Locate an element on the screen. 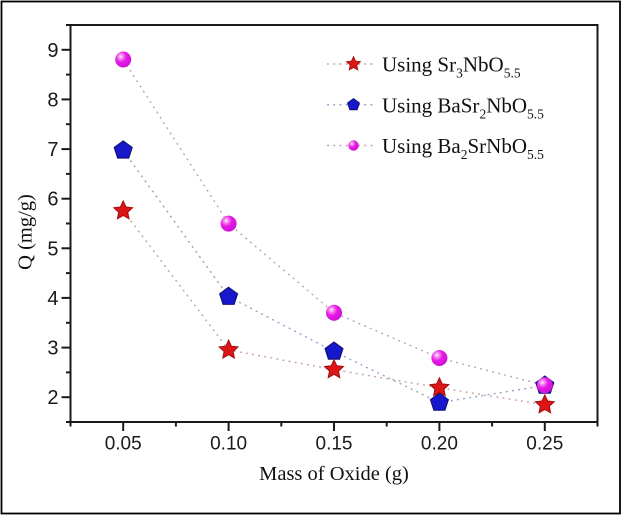 The width and height of the screenshot is (622, 515). svg-text: Using BaSr2NbO5.5 is located at coordinates (463, 107).